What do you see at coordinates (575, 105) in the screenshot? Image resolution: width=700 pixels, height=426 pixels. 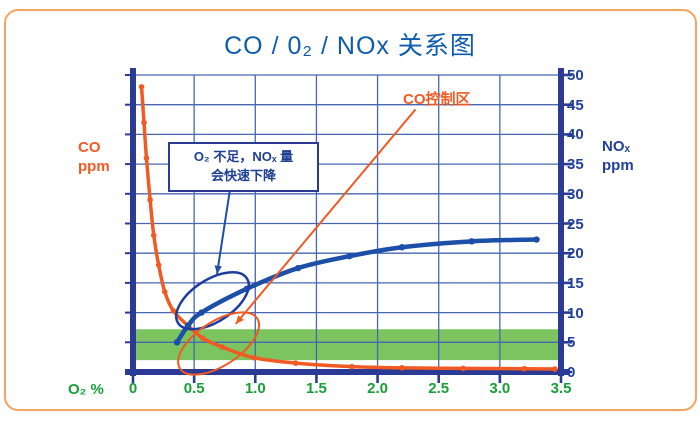 I see `y-tick-label: 45` at bounding box center [575, 105].